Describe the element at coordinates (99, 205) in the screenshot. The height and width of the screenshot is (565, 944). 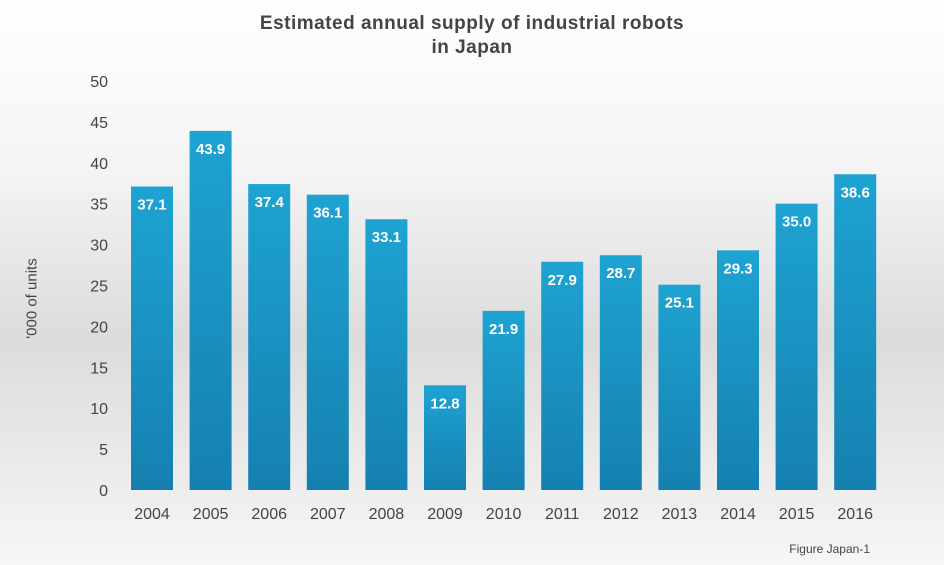
I see `y-tick-label: 35` at that location.